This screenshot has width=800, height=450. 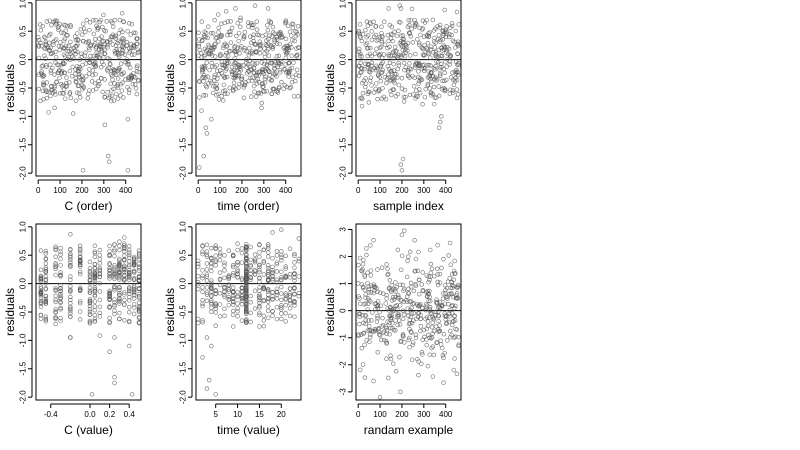 What do you see at coordinates (446, 190) in the screenshot?
I see `x-tick-label: 400` at bounding box center [446, 190].